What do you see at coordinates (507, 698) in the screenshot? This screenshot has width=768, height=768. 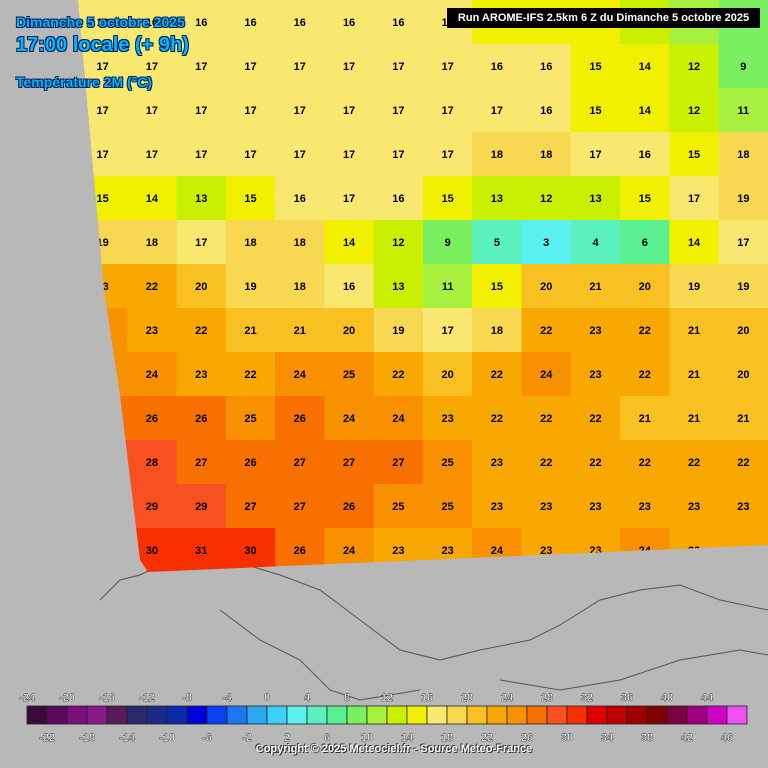 I see `legend-label: 24` at bounding box center [507, 698].